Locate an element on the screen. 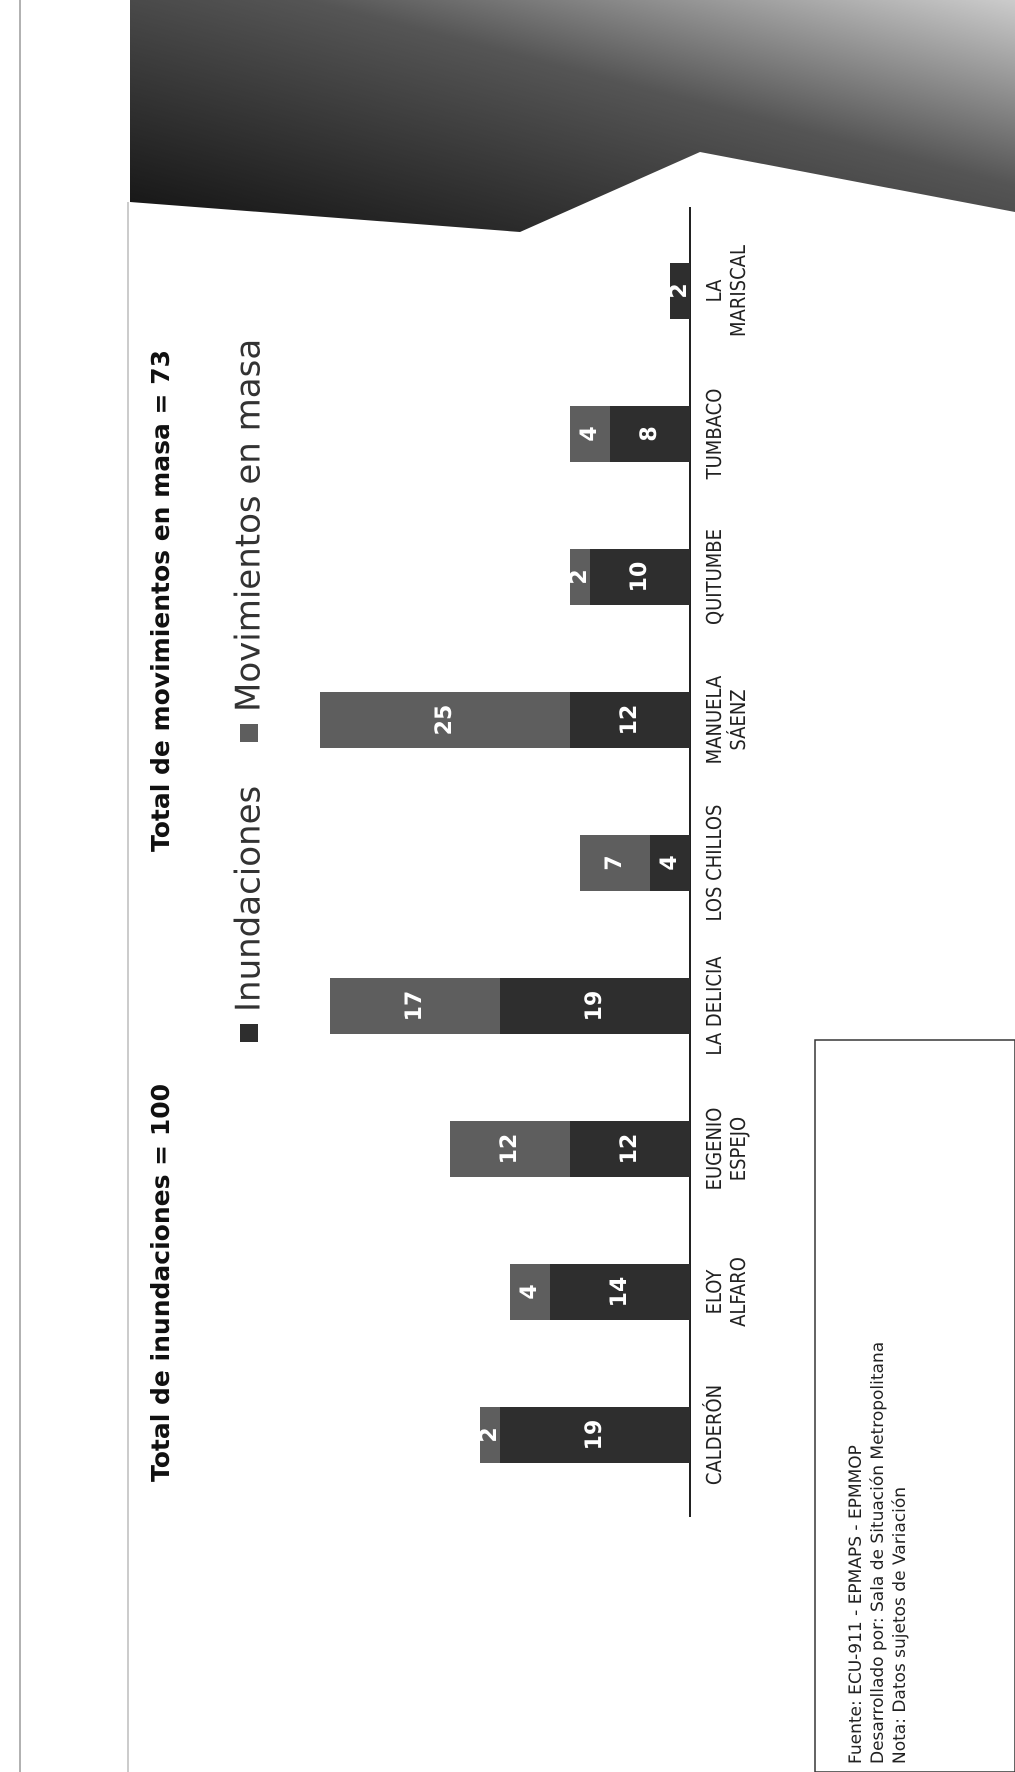  data-label: 17 is located at coordinates (414, 1006).